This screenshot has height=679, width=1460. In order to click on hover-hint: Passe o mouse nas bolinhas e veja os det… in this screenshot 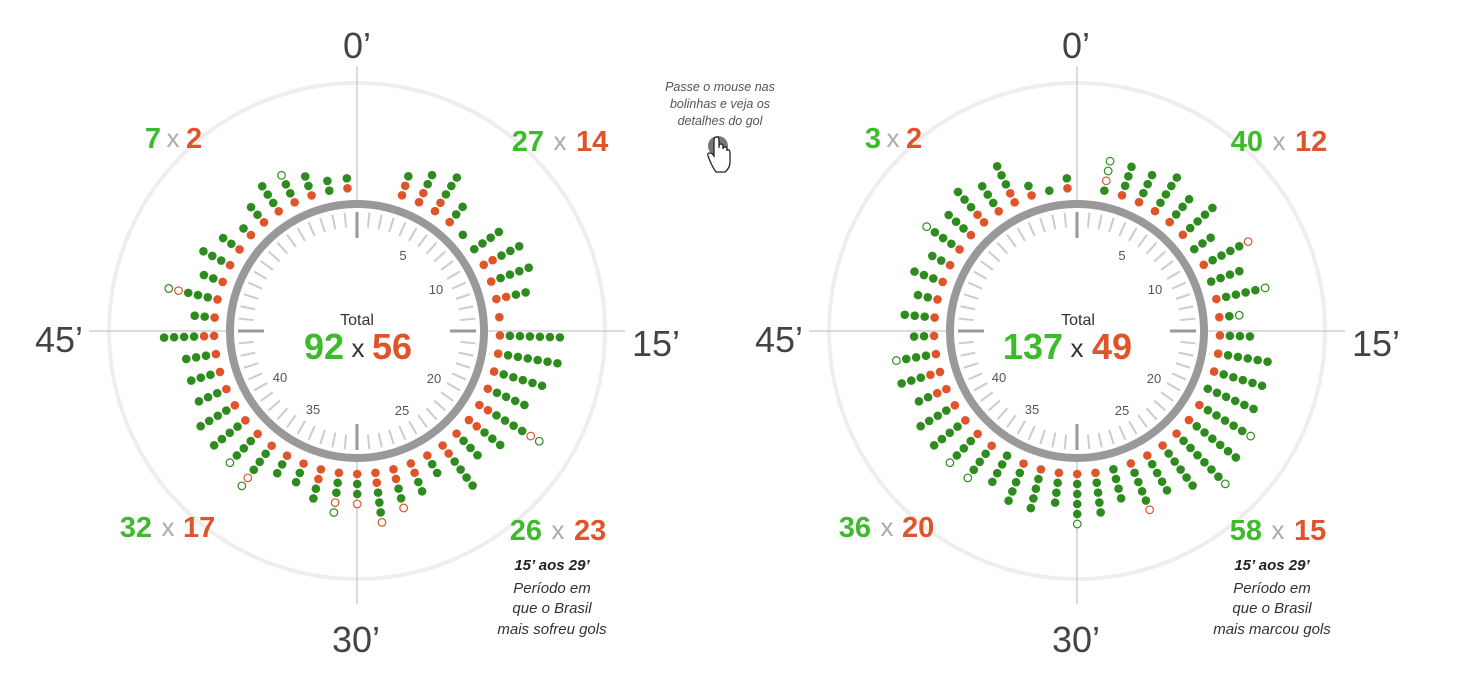, I will do `click(720, 104)`.